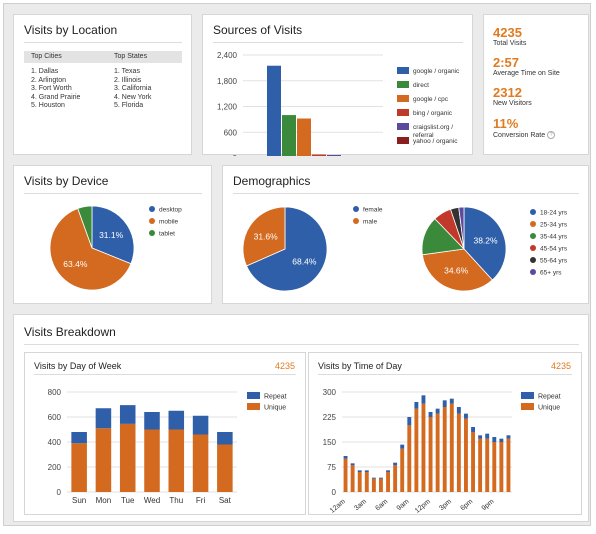  I want to click on stat-value: 11%, so click(506, 123).